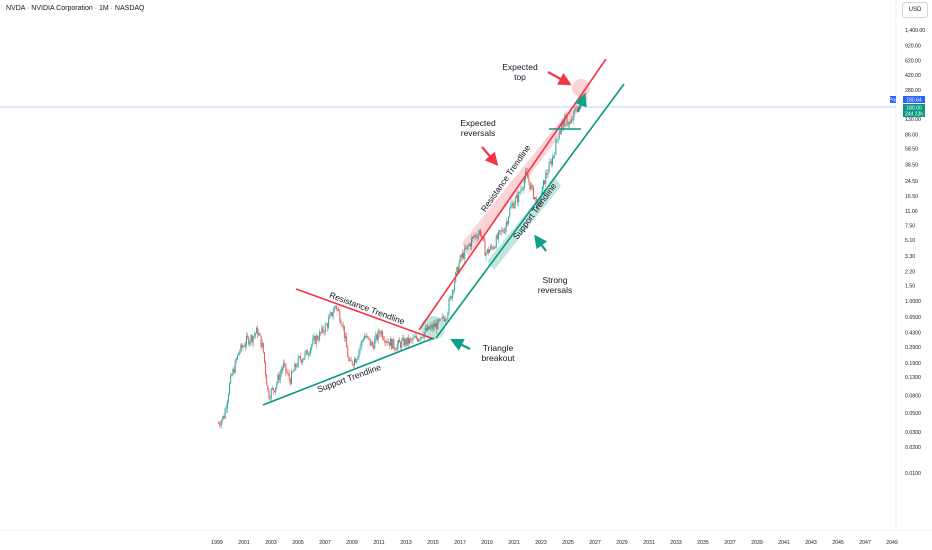 This screenshot has height=550, width=932. I want to click on y-tick-label: 0.1300, so click(913, 378).